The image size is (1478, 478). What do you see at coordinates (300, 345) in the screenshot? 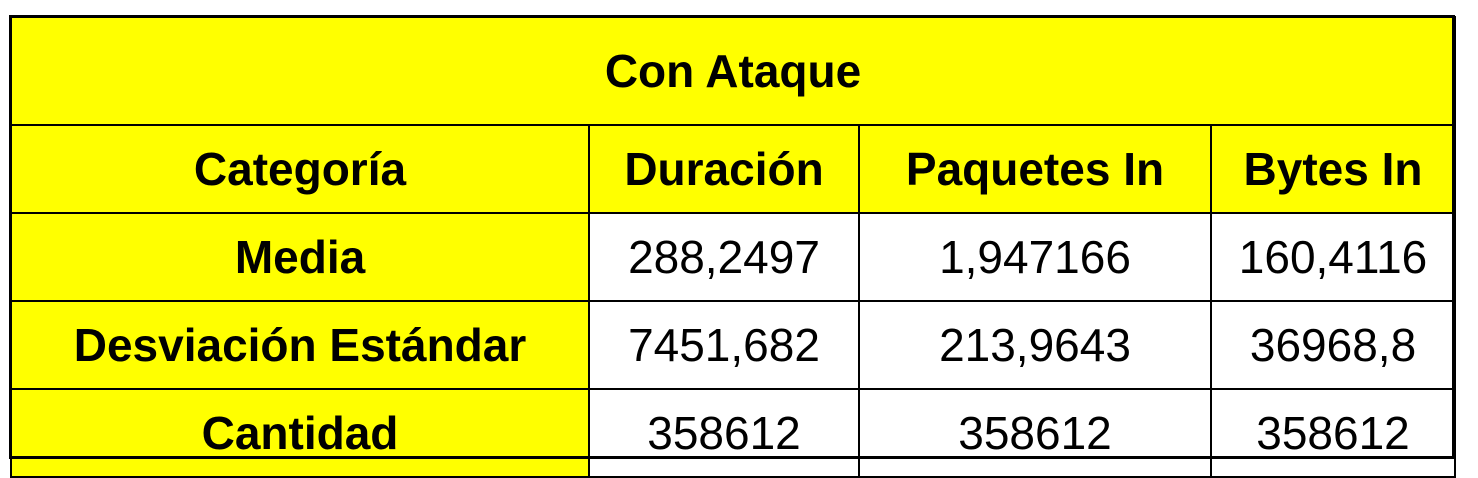
I see `row-label-desviacion-estandar: Desviación Estándar` at bounding box center [300, 345].